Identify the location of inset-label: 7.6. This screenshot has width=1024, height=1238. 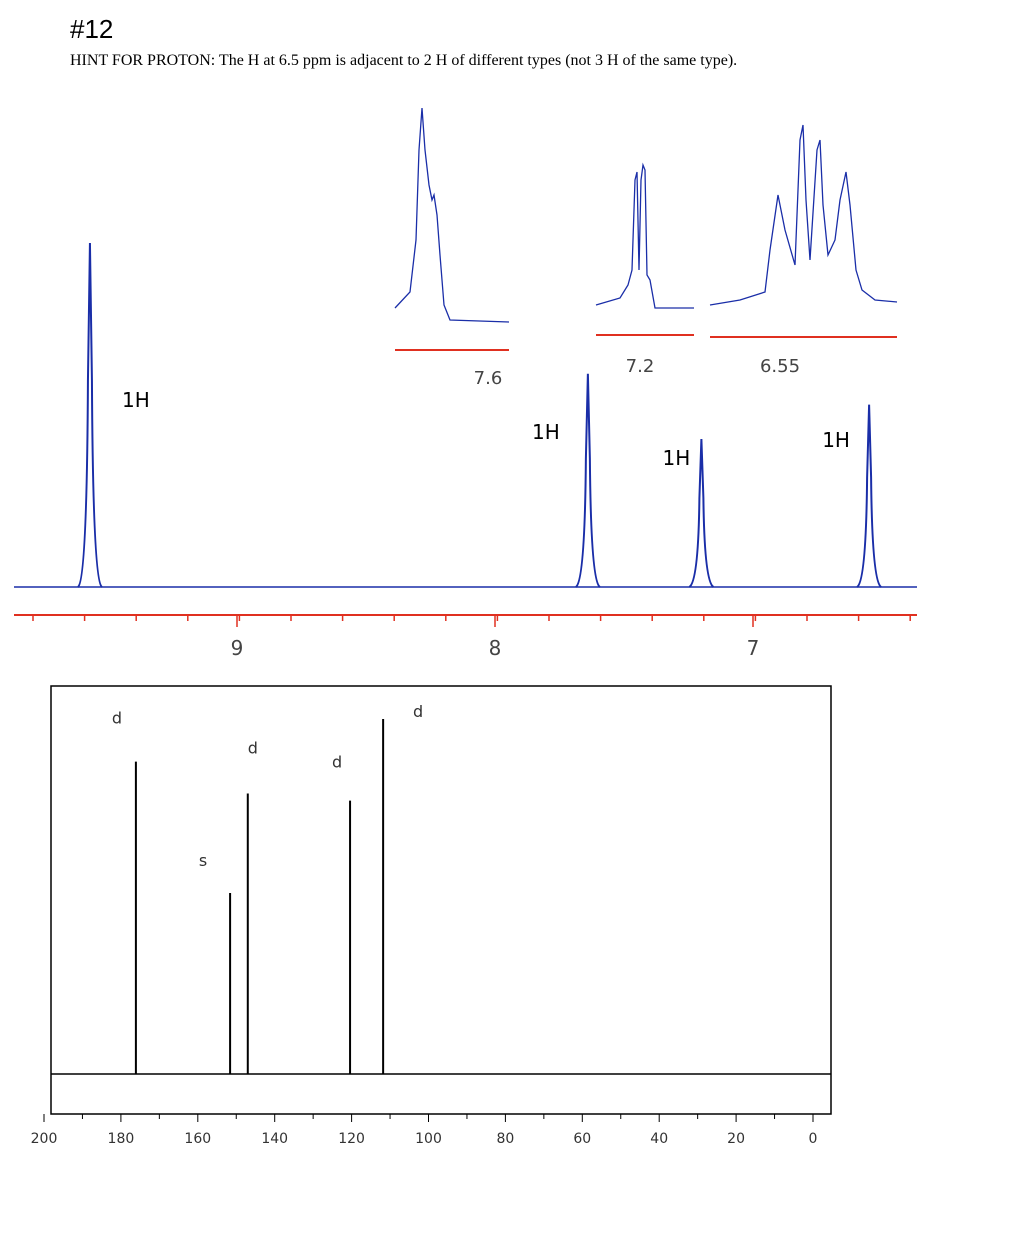
(488, 378).